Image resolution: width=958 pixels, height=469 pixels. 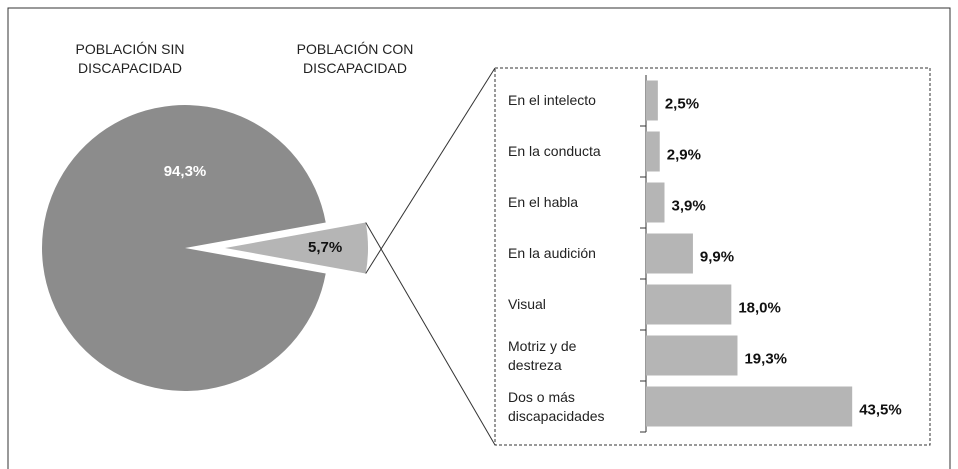 What do you see at coordinates (185, 171) in the screenshot?
I see `value-label: 94,3%` at bounding box center [185, 171].